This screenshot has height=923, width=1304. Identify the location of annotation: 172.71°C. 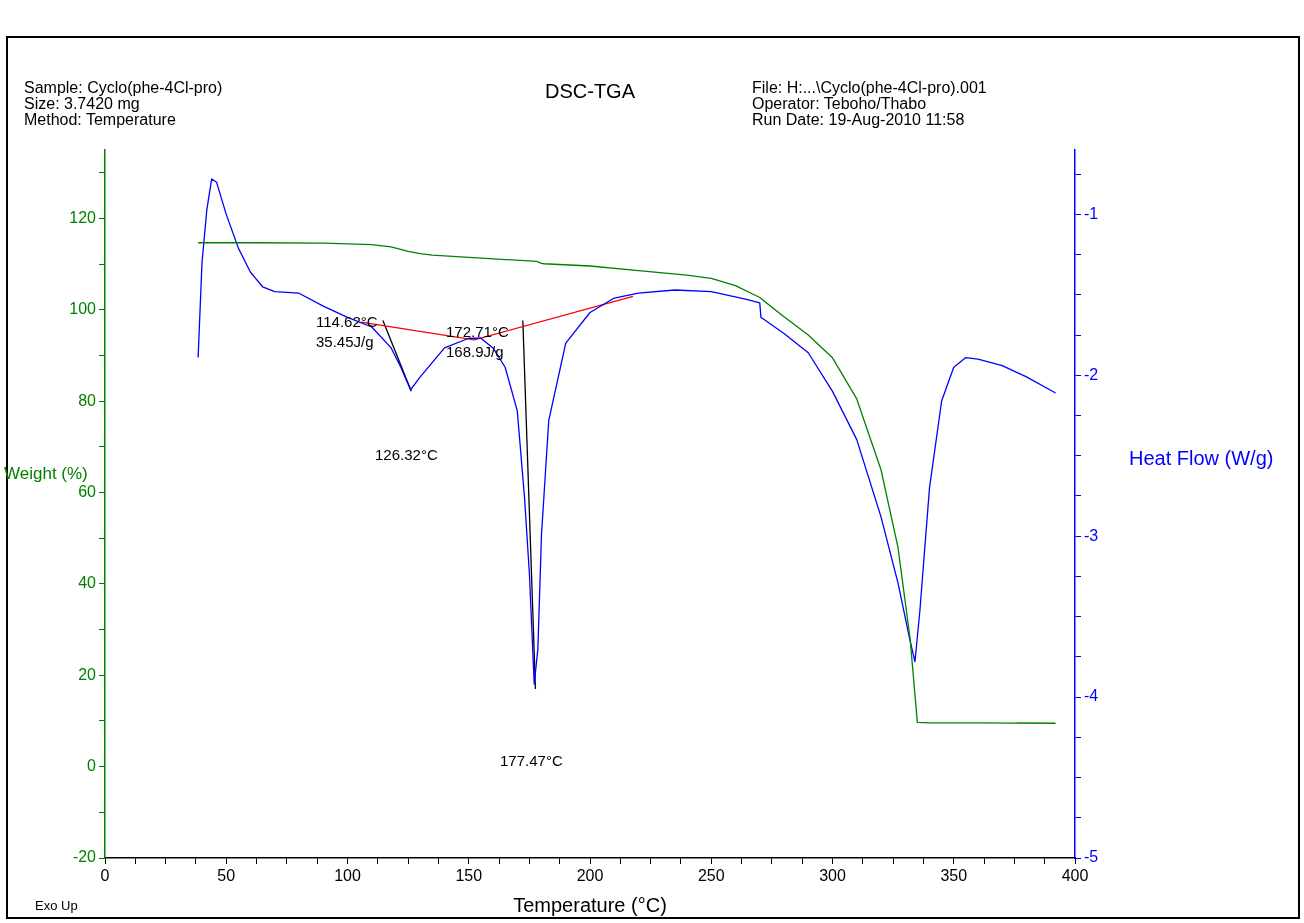
(477, 331).